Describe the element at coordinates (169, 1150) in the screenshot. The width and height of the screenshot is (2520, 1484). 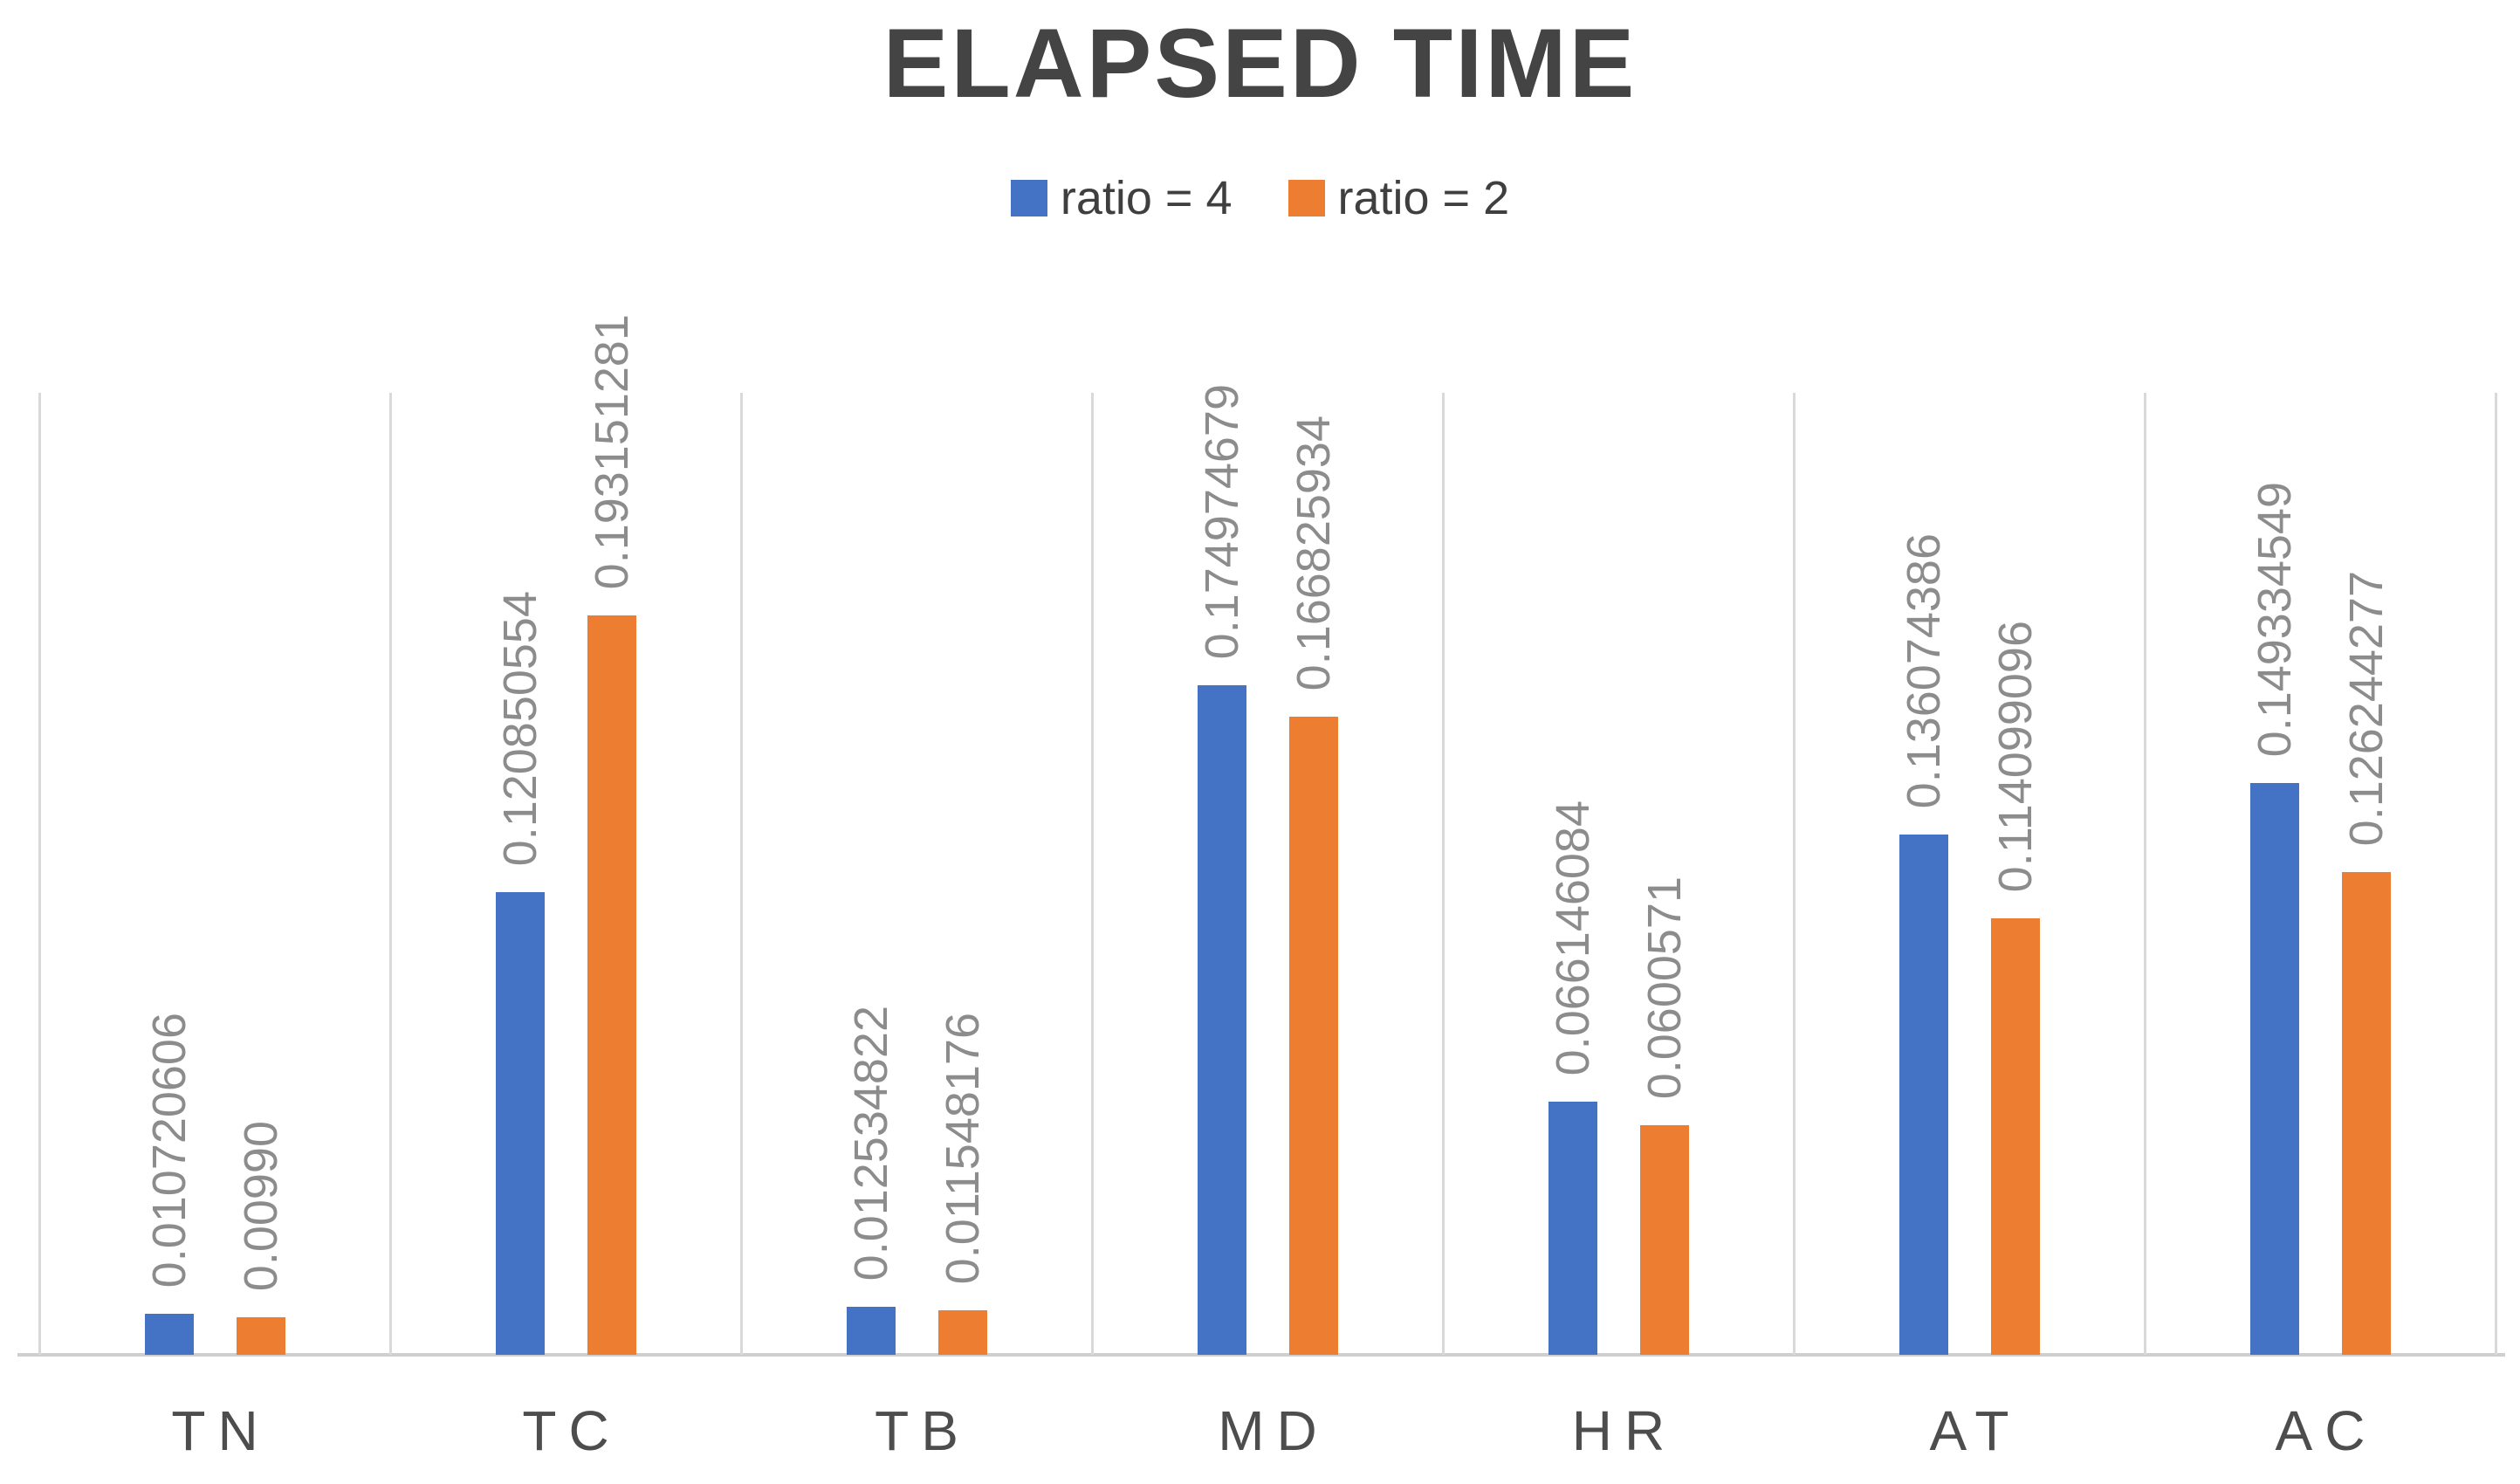
I see `bar-data-label: 0.010720606` at that location.